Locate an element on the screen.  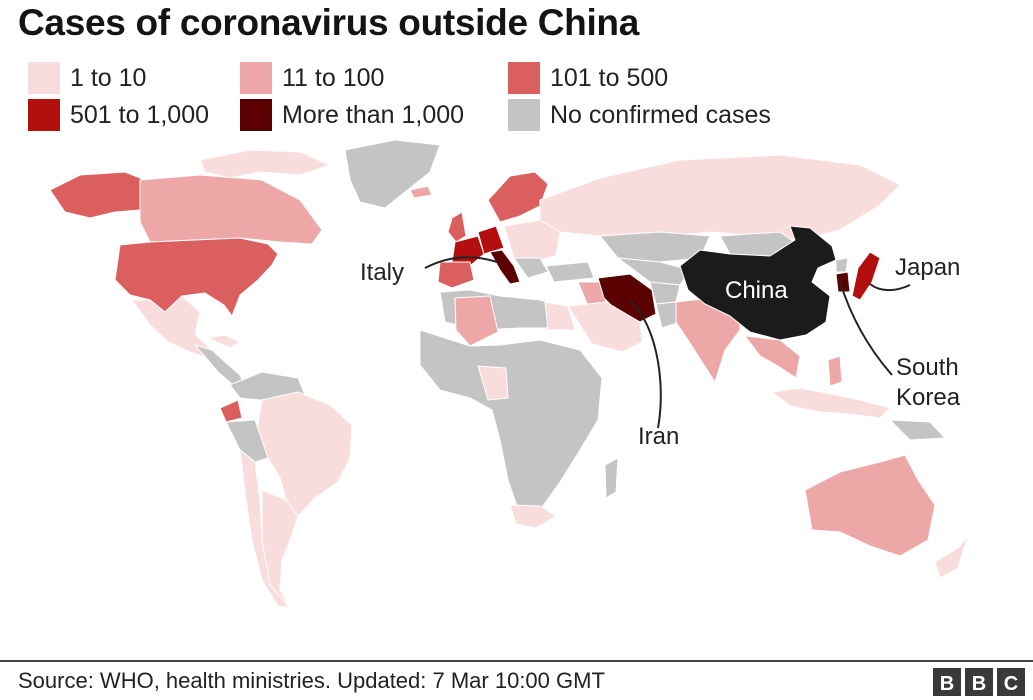
legend-item-501-to-1000: 501 to 1,000 is located at coordinates (118, 115).